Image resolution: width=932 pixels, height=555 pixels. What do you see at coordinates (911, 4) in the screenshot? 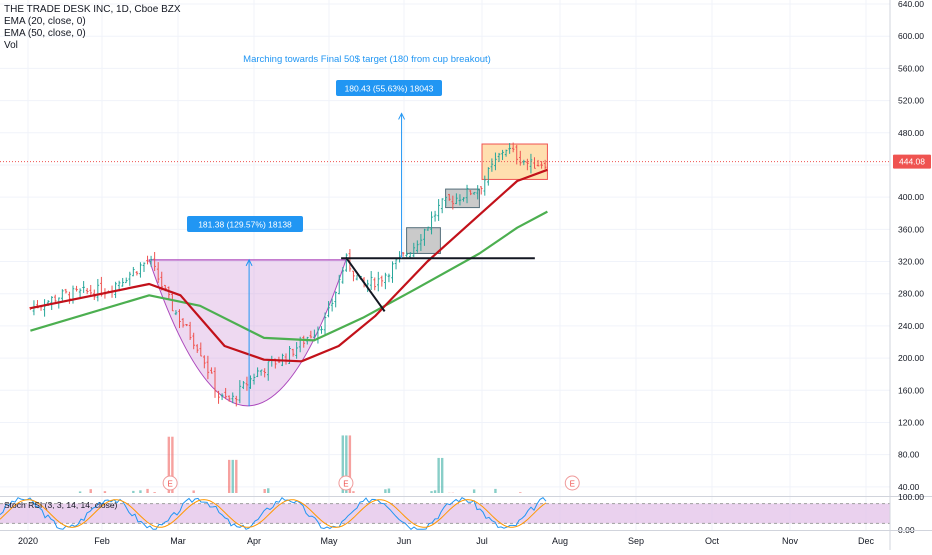
I see `price-tick-label: 640.00` at bounding box center [911, 4].